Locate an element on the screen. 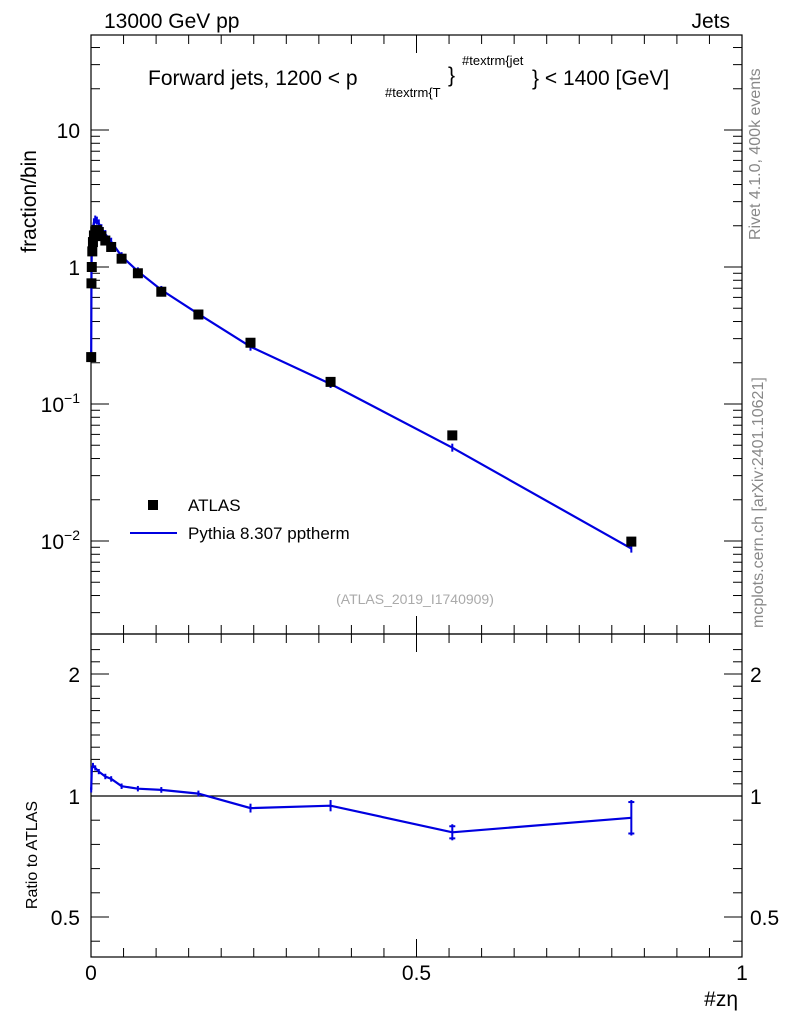 The width and height of the screenshot is (786, 1024). header-energy-label: 13000 GeV pp is located at coordinates (171, 21).